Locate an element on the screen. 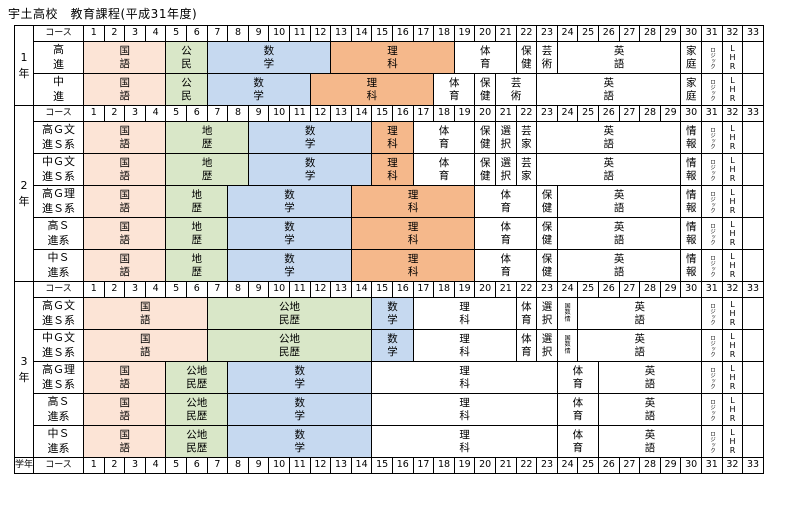 The width and height of the screenshot is (800, 514). footer-course-header: コース is located at coordinates (59, 466).